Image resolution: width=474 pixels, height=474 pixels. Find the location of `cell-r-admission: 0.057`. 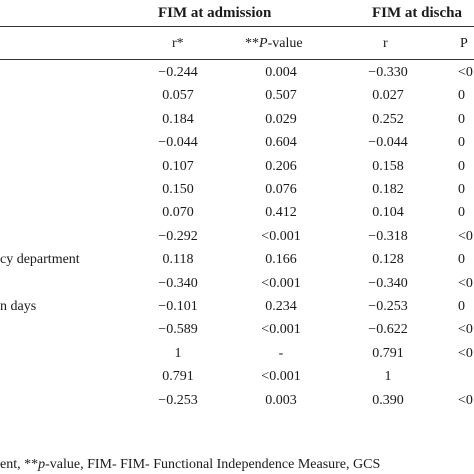

cell-r-admission: 0.057 is located at coordinates (178, 96).